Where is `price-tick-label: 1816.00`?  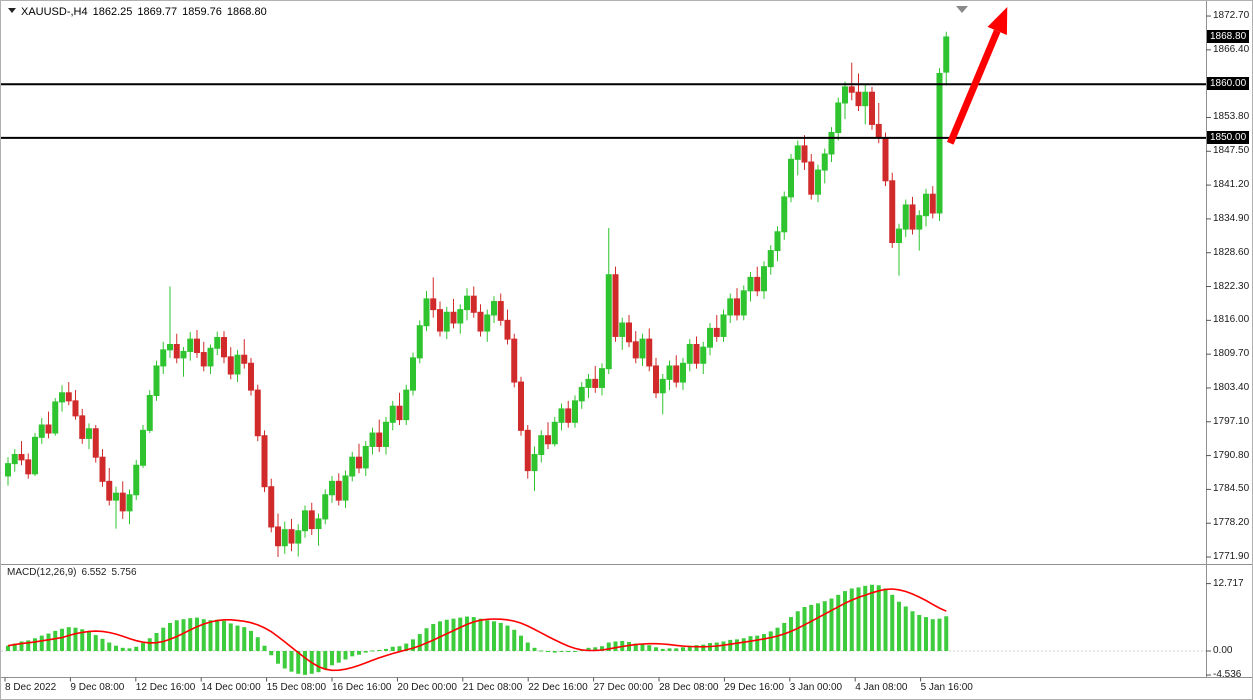
price-tick-label: 1816.00 is located at coordinates (1231, 320).